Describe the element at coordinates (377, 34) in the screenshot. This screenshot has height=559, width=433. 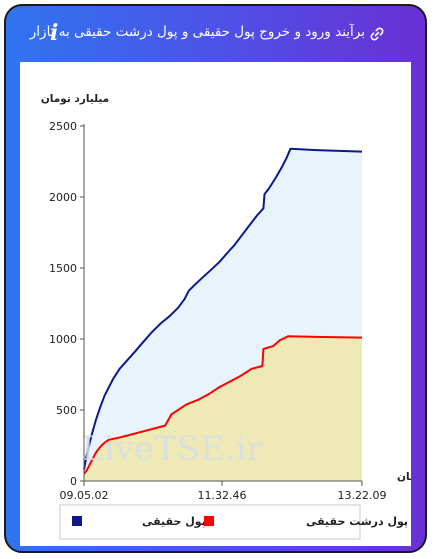
I see `link-icon` at that location.